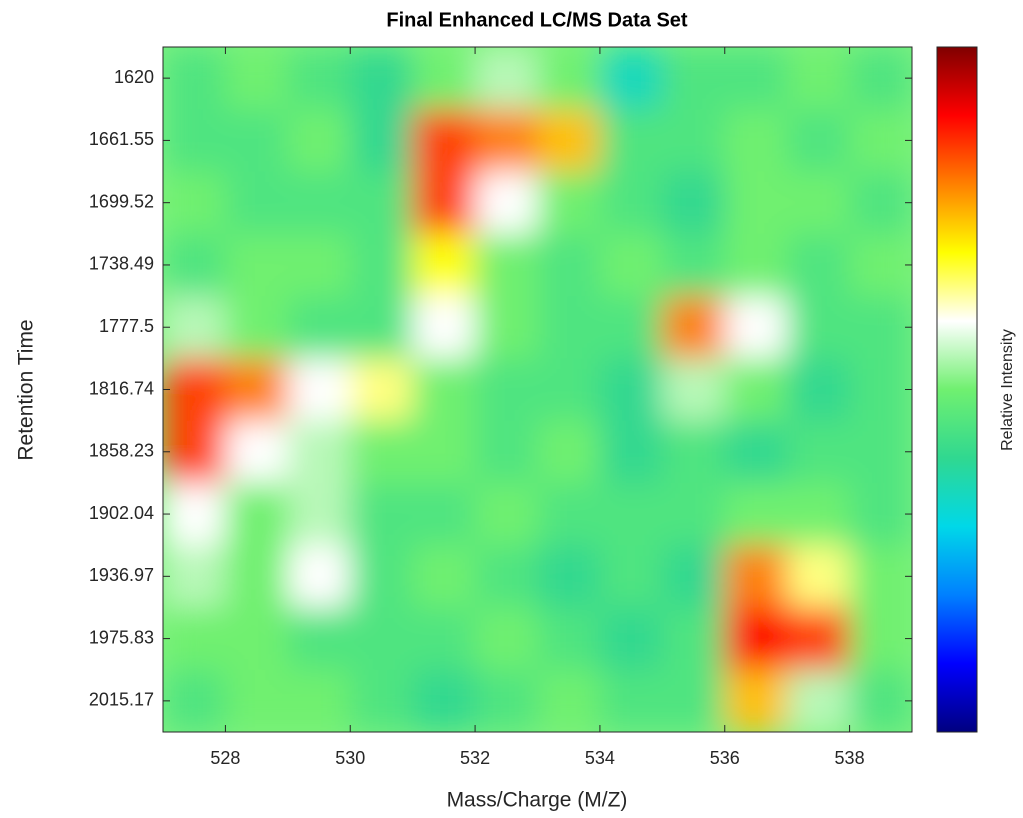  Describe the element at coordinates (121, 451) in the screenshot. I see `y-tick-label: 1858.23` at that location.